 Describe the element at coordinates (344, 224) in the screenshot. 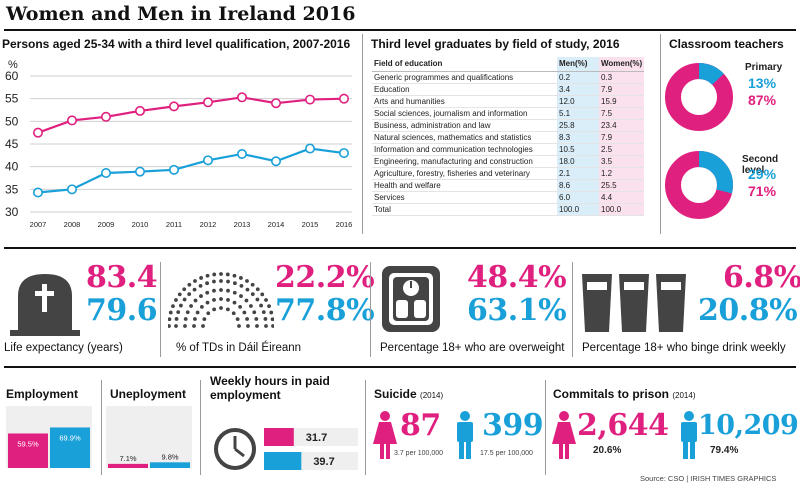

I see `x-tick-label: 2016` at that location.